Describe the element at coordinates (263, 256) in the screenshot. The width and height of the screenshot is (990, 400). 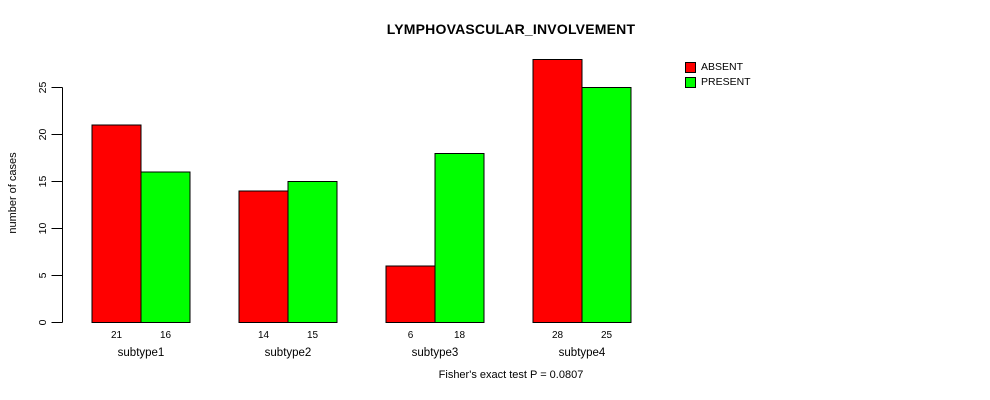
I see `bar-absent-subtype2` at that location.